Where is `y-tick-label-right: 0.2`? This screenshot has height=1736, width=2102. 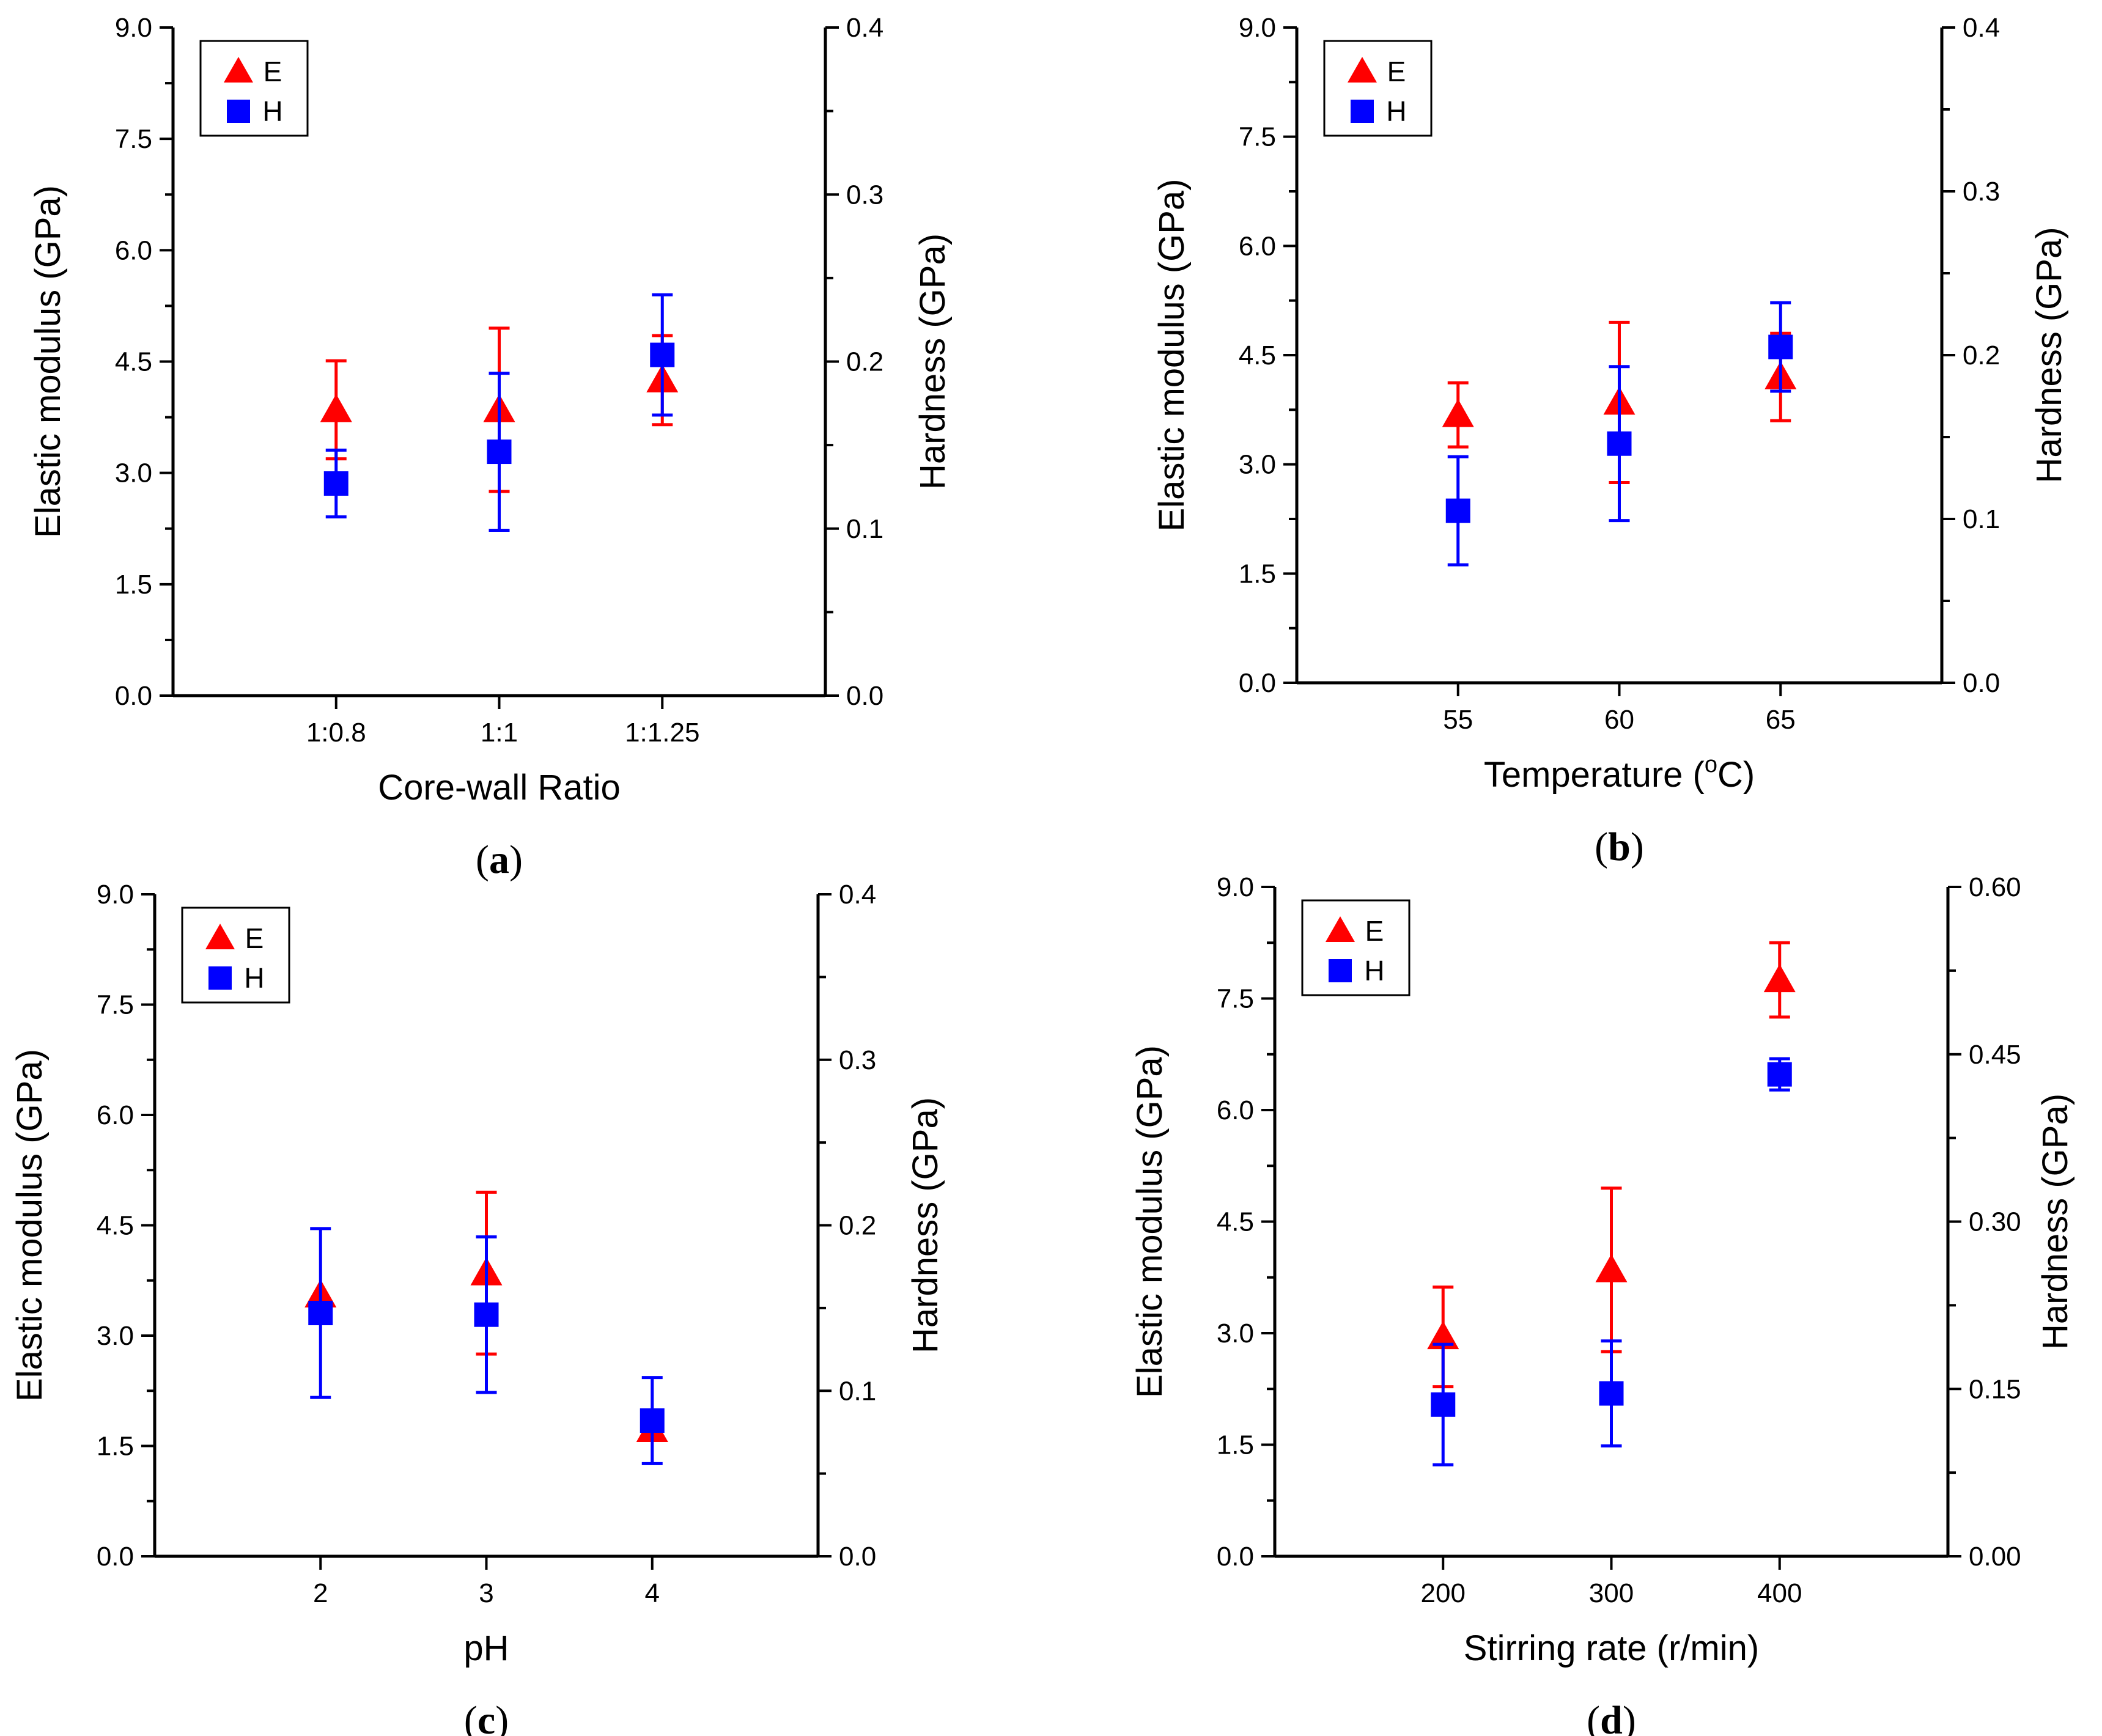 y-tick-label-right: 0.2 is located at coordinates (1981, 355).